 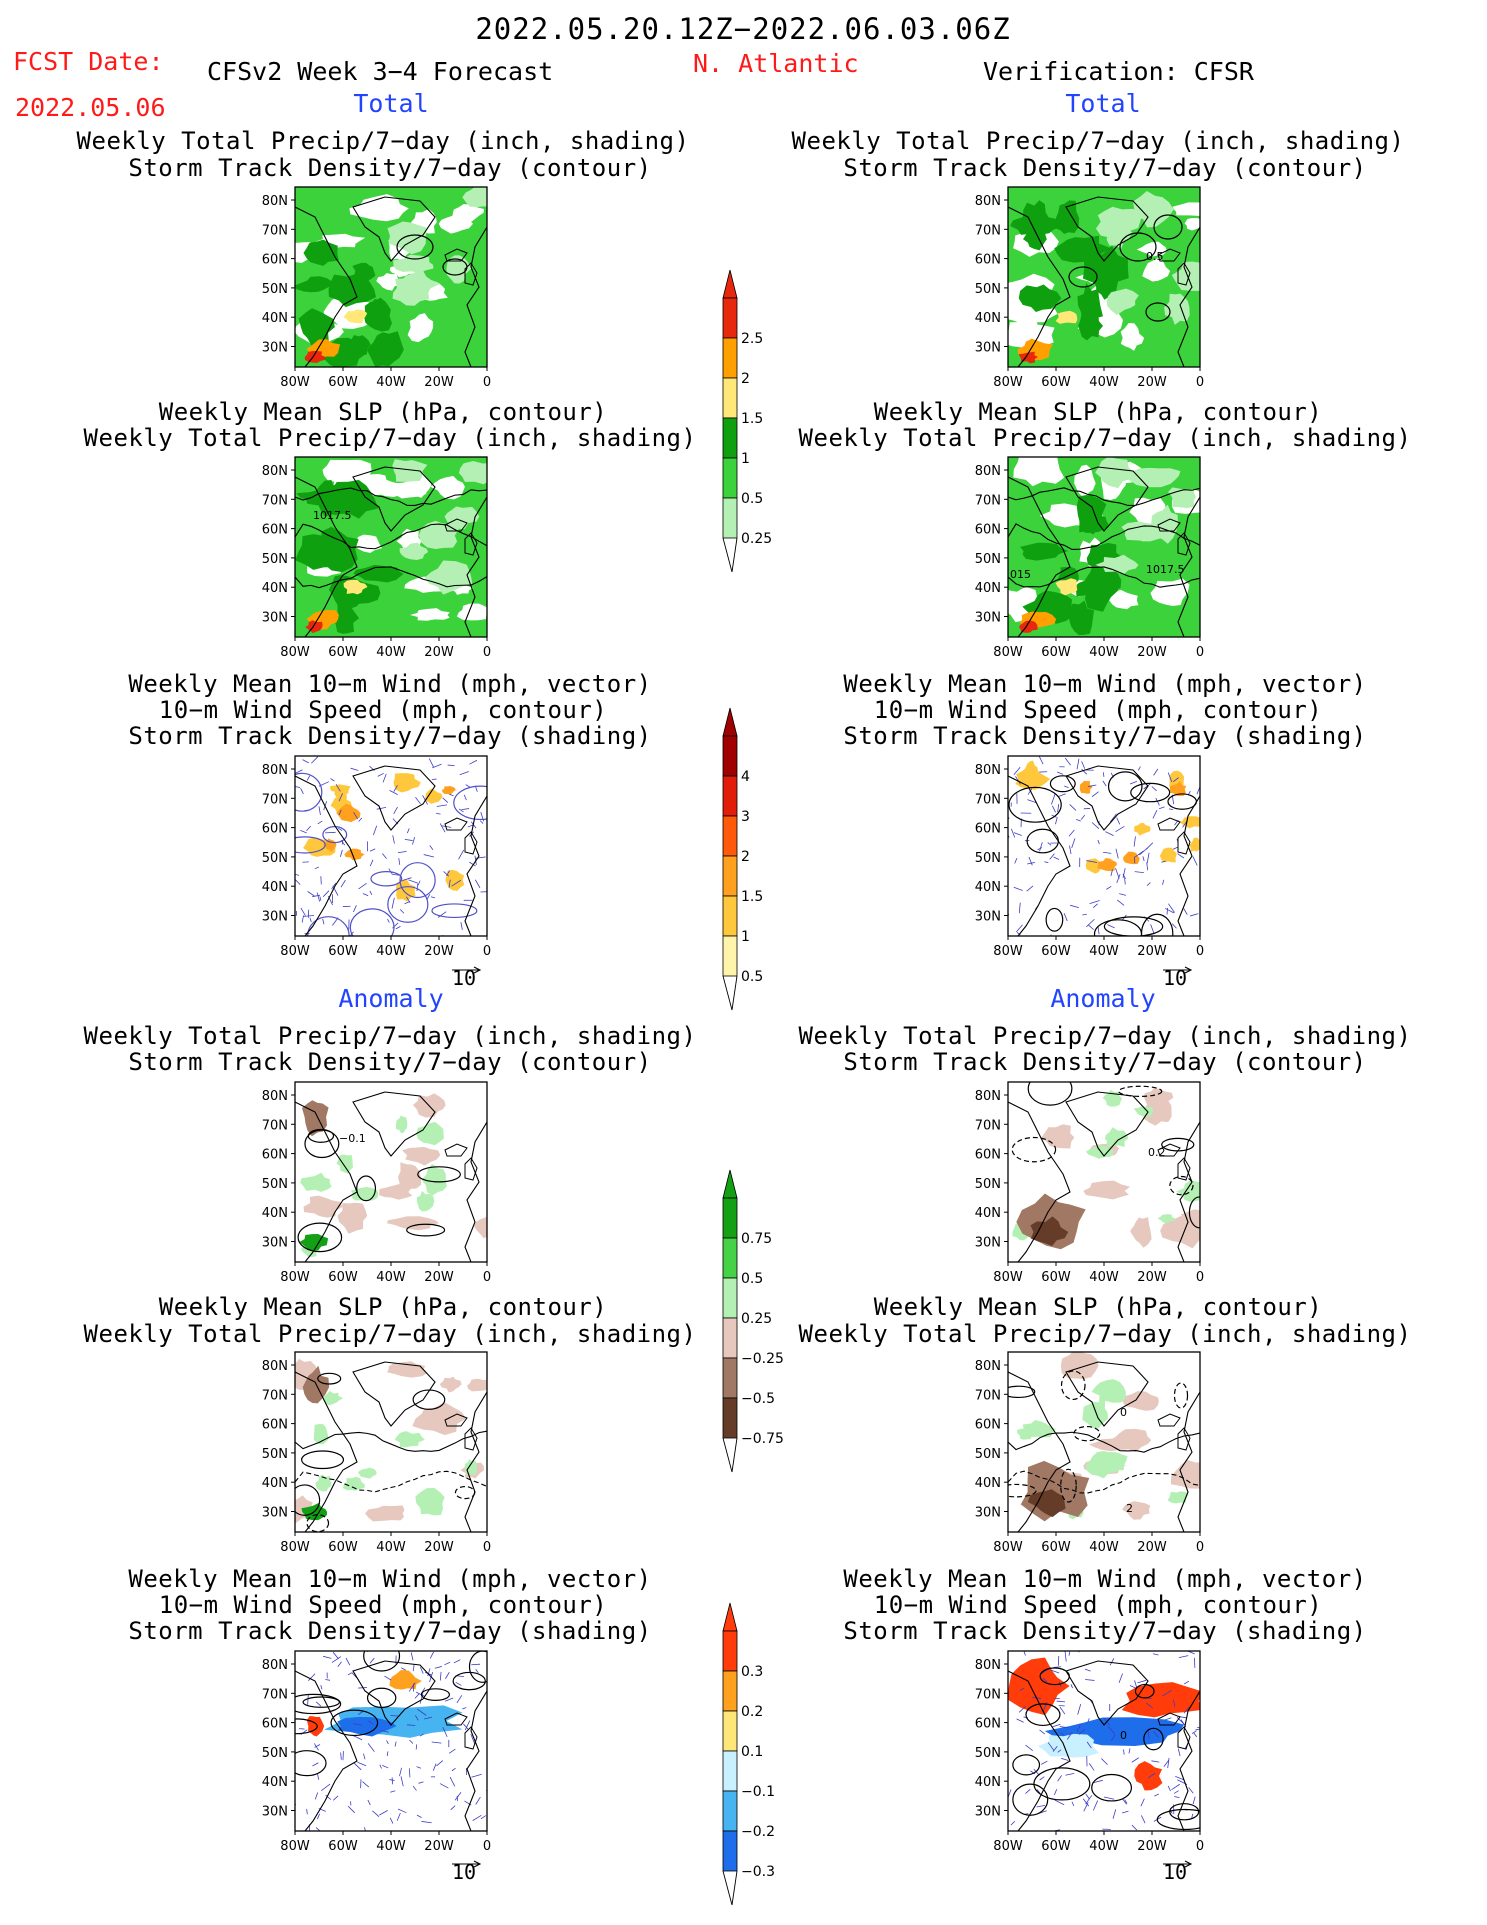 I want to click on section-total-left: Total, so click(x=391, y=103).